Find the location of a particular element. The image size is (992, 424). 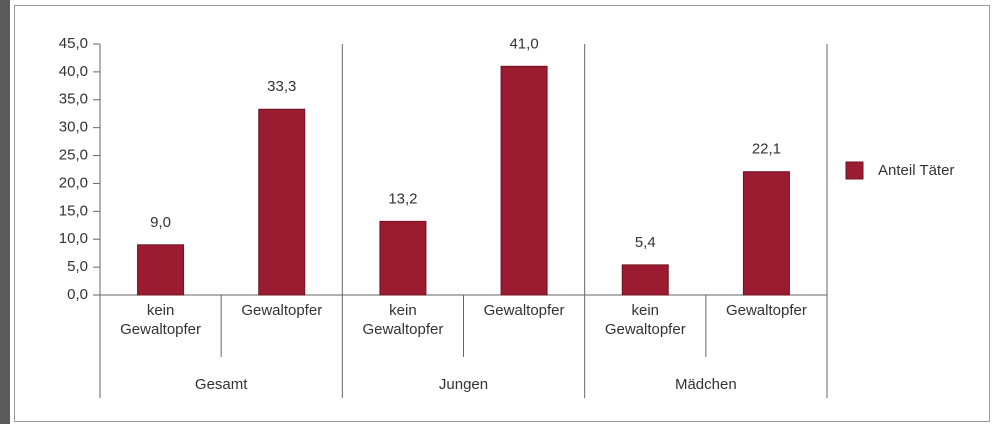

value-label: 33,3 is located at coordinates (281, 86).